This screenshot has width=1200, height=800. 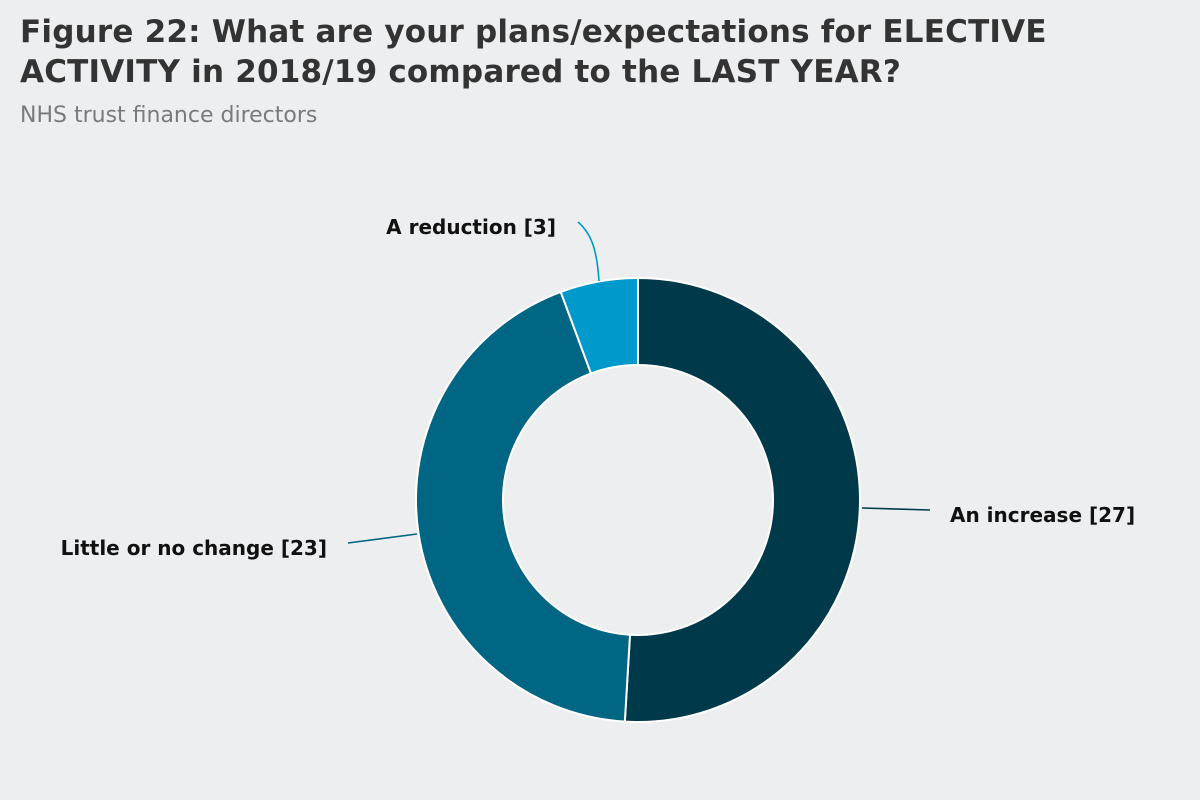 I want to click on donut-slice-an-increase, so click(x=742, y=499).